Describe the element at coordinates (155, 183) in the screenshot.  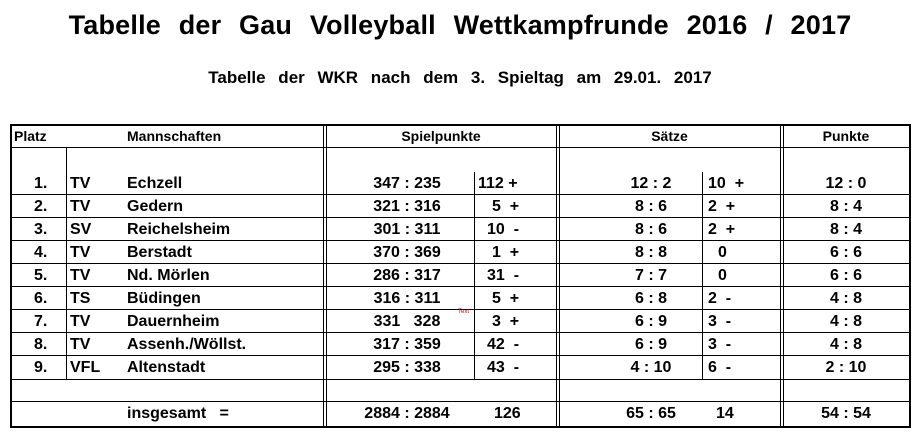
I see `table-row-1-name: Echzell` at that location.